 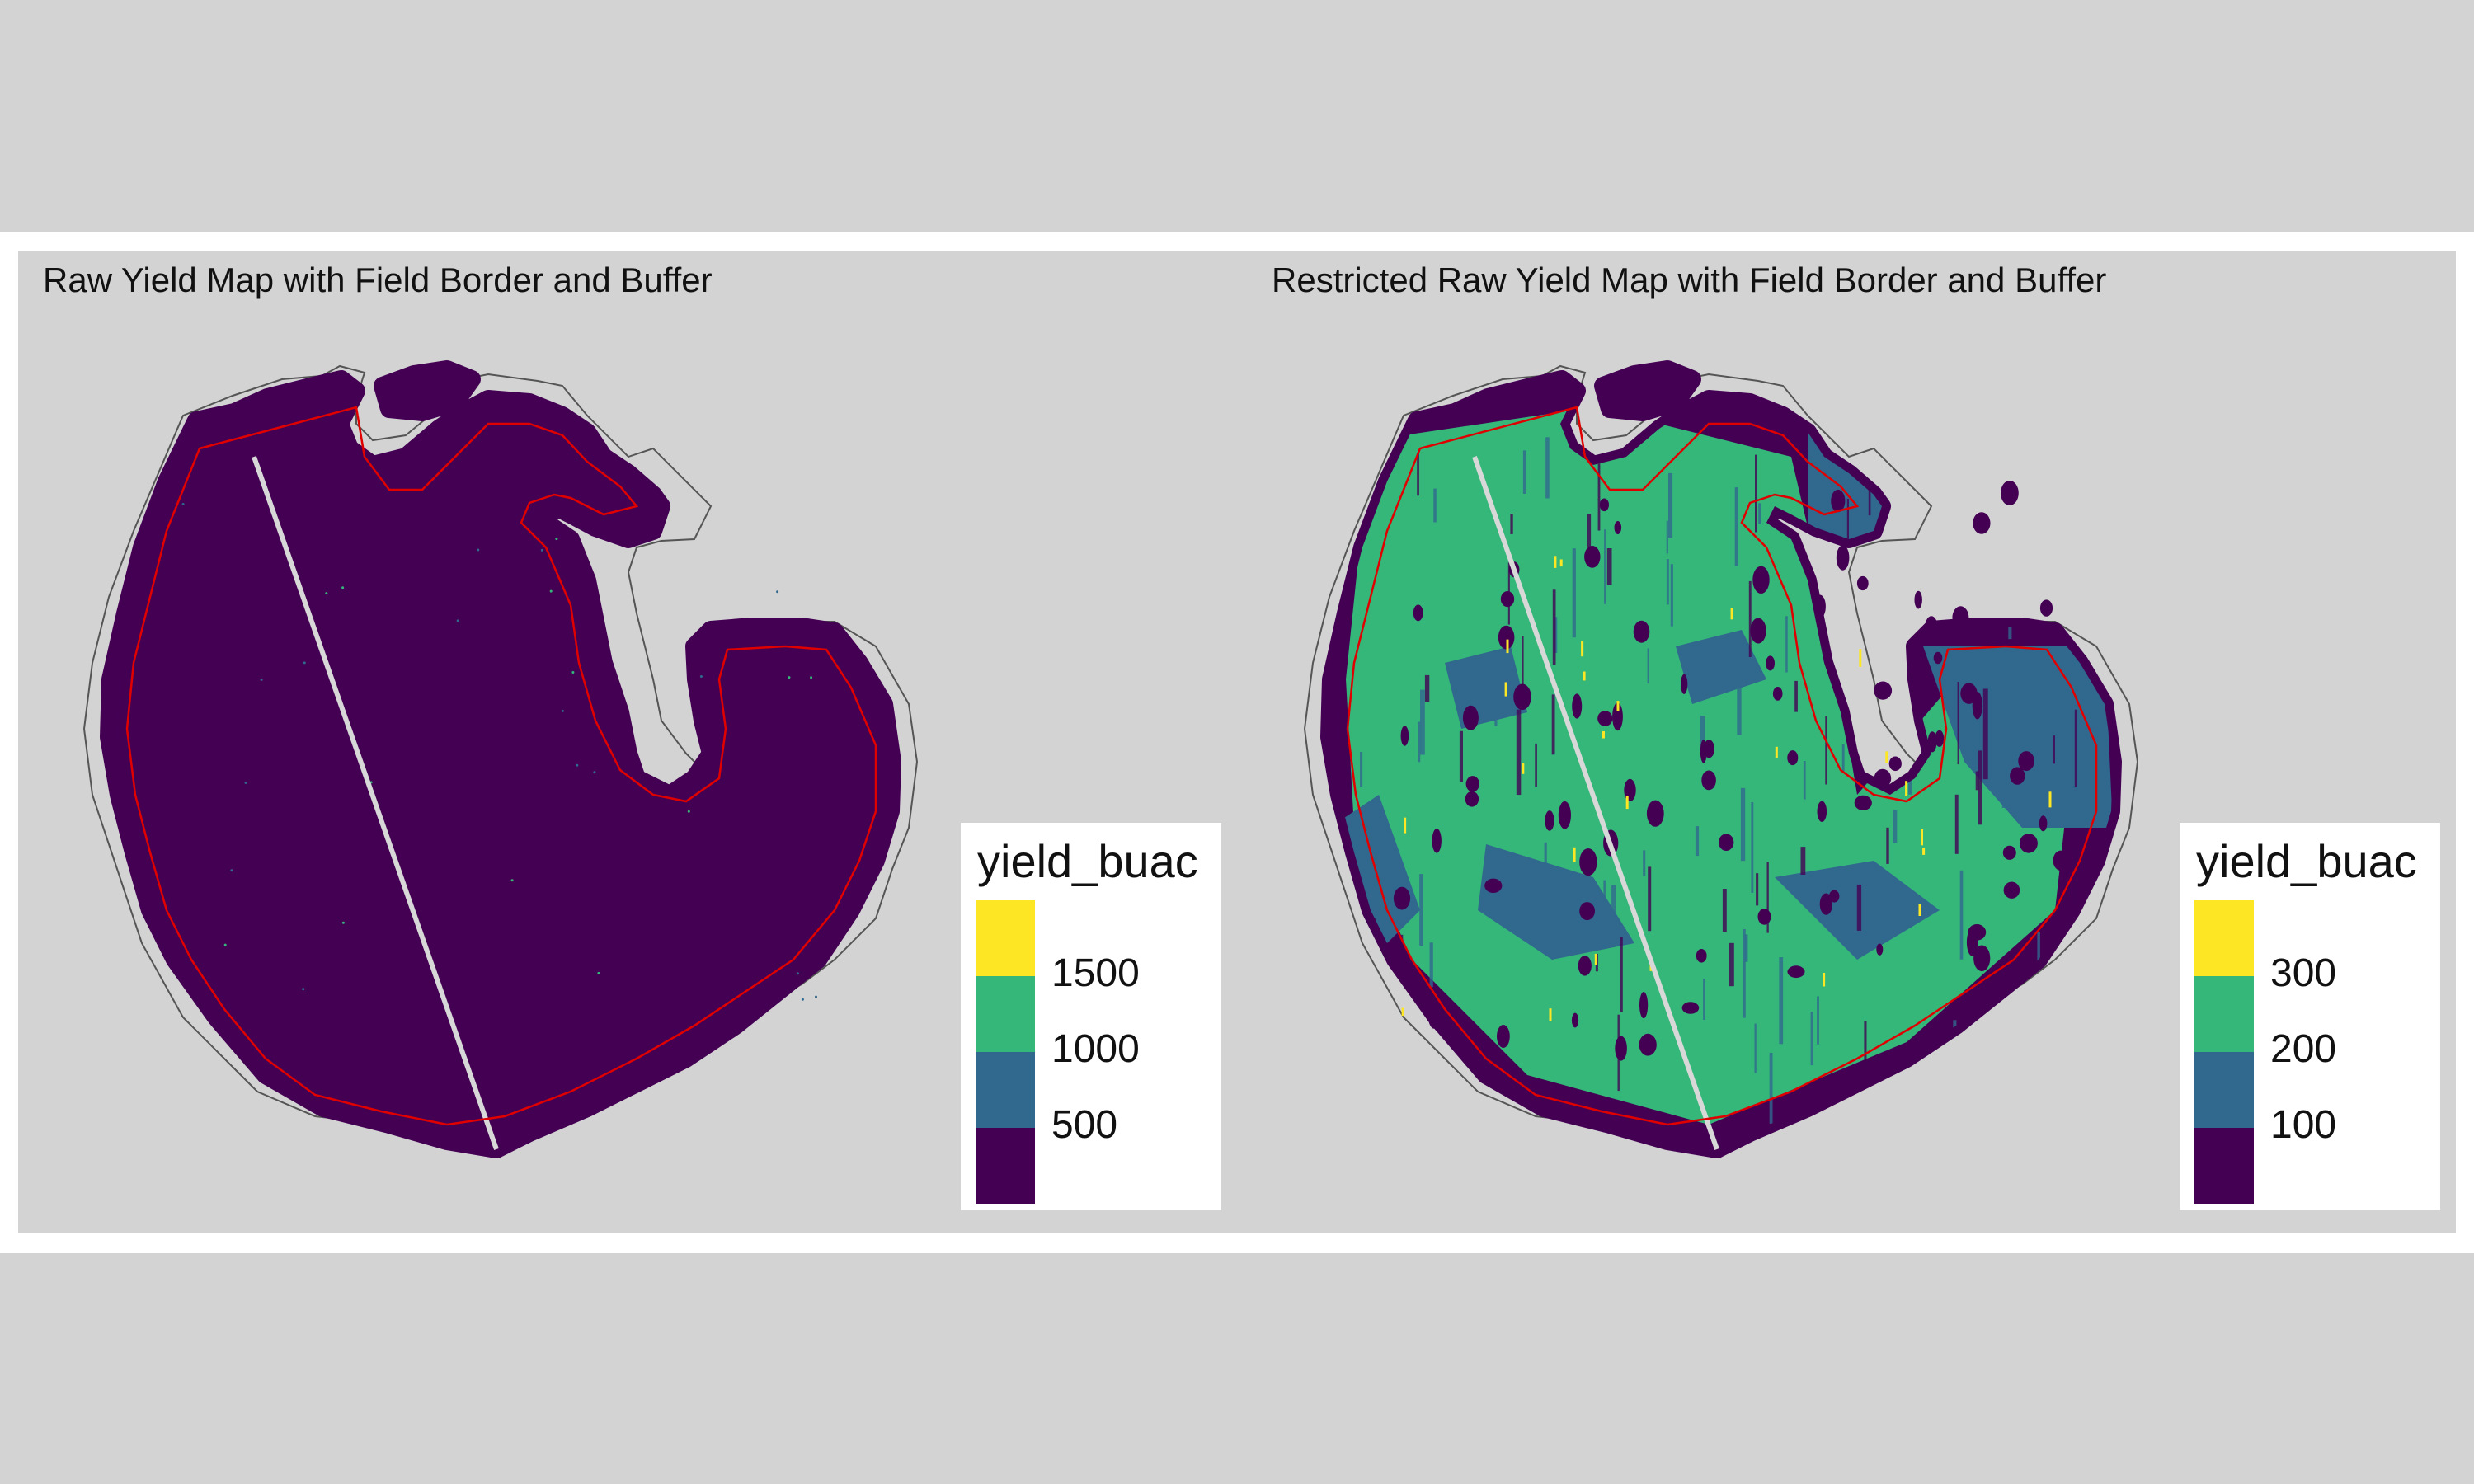 What do you see at coordinates (2303, 1125) in the screenshot?
I see `legend-tick-low: 100` at bounding box center [2303, 1125].